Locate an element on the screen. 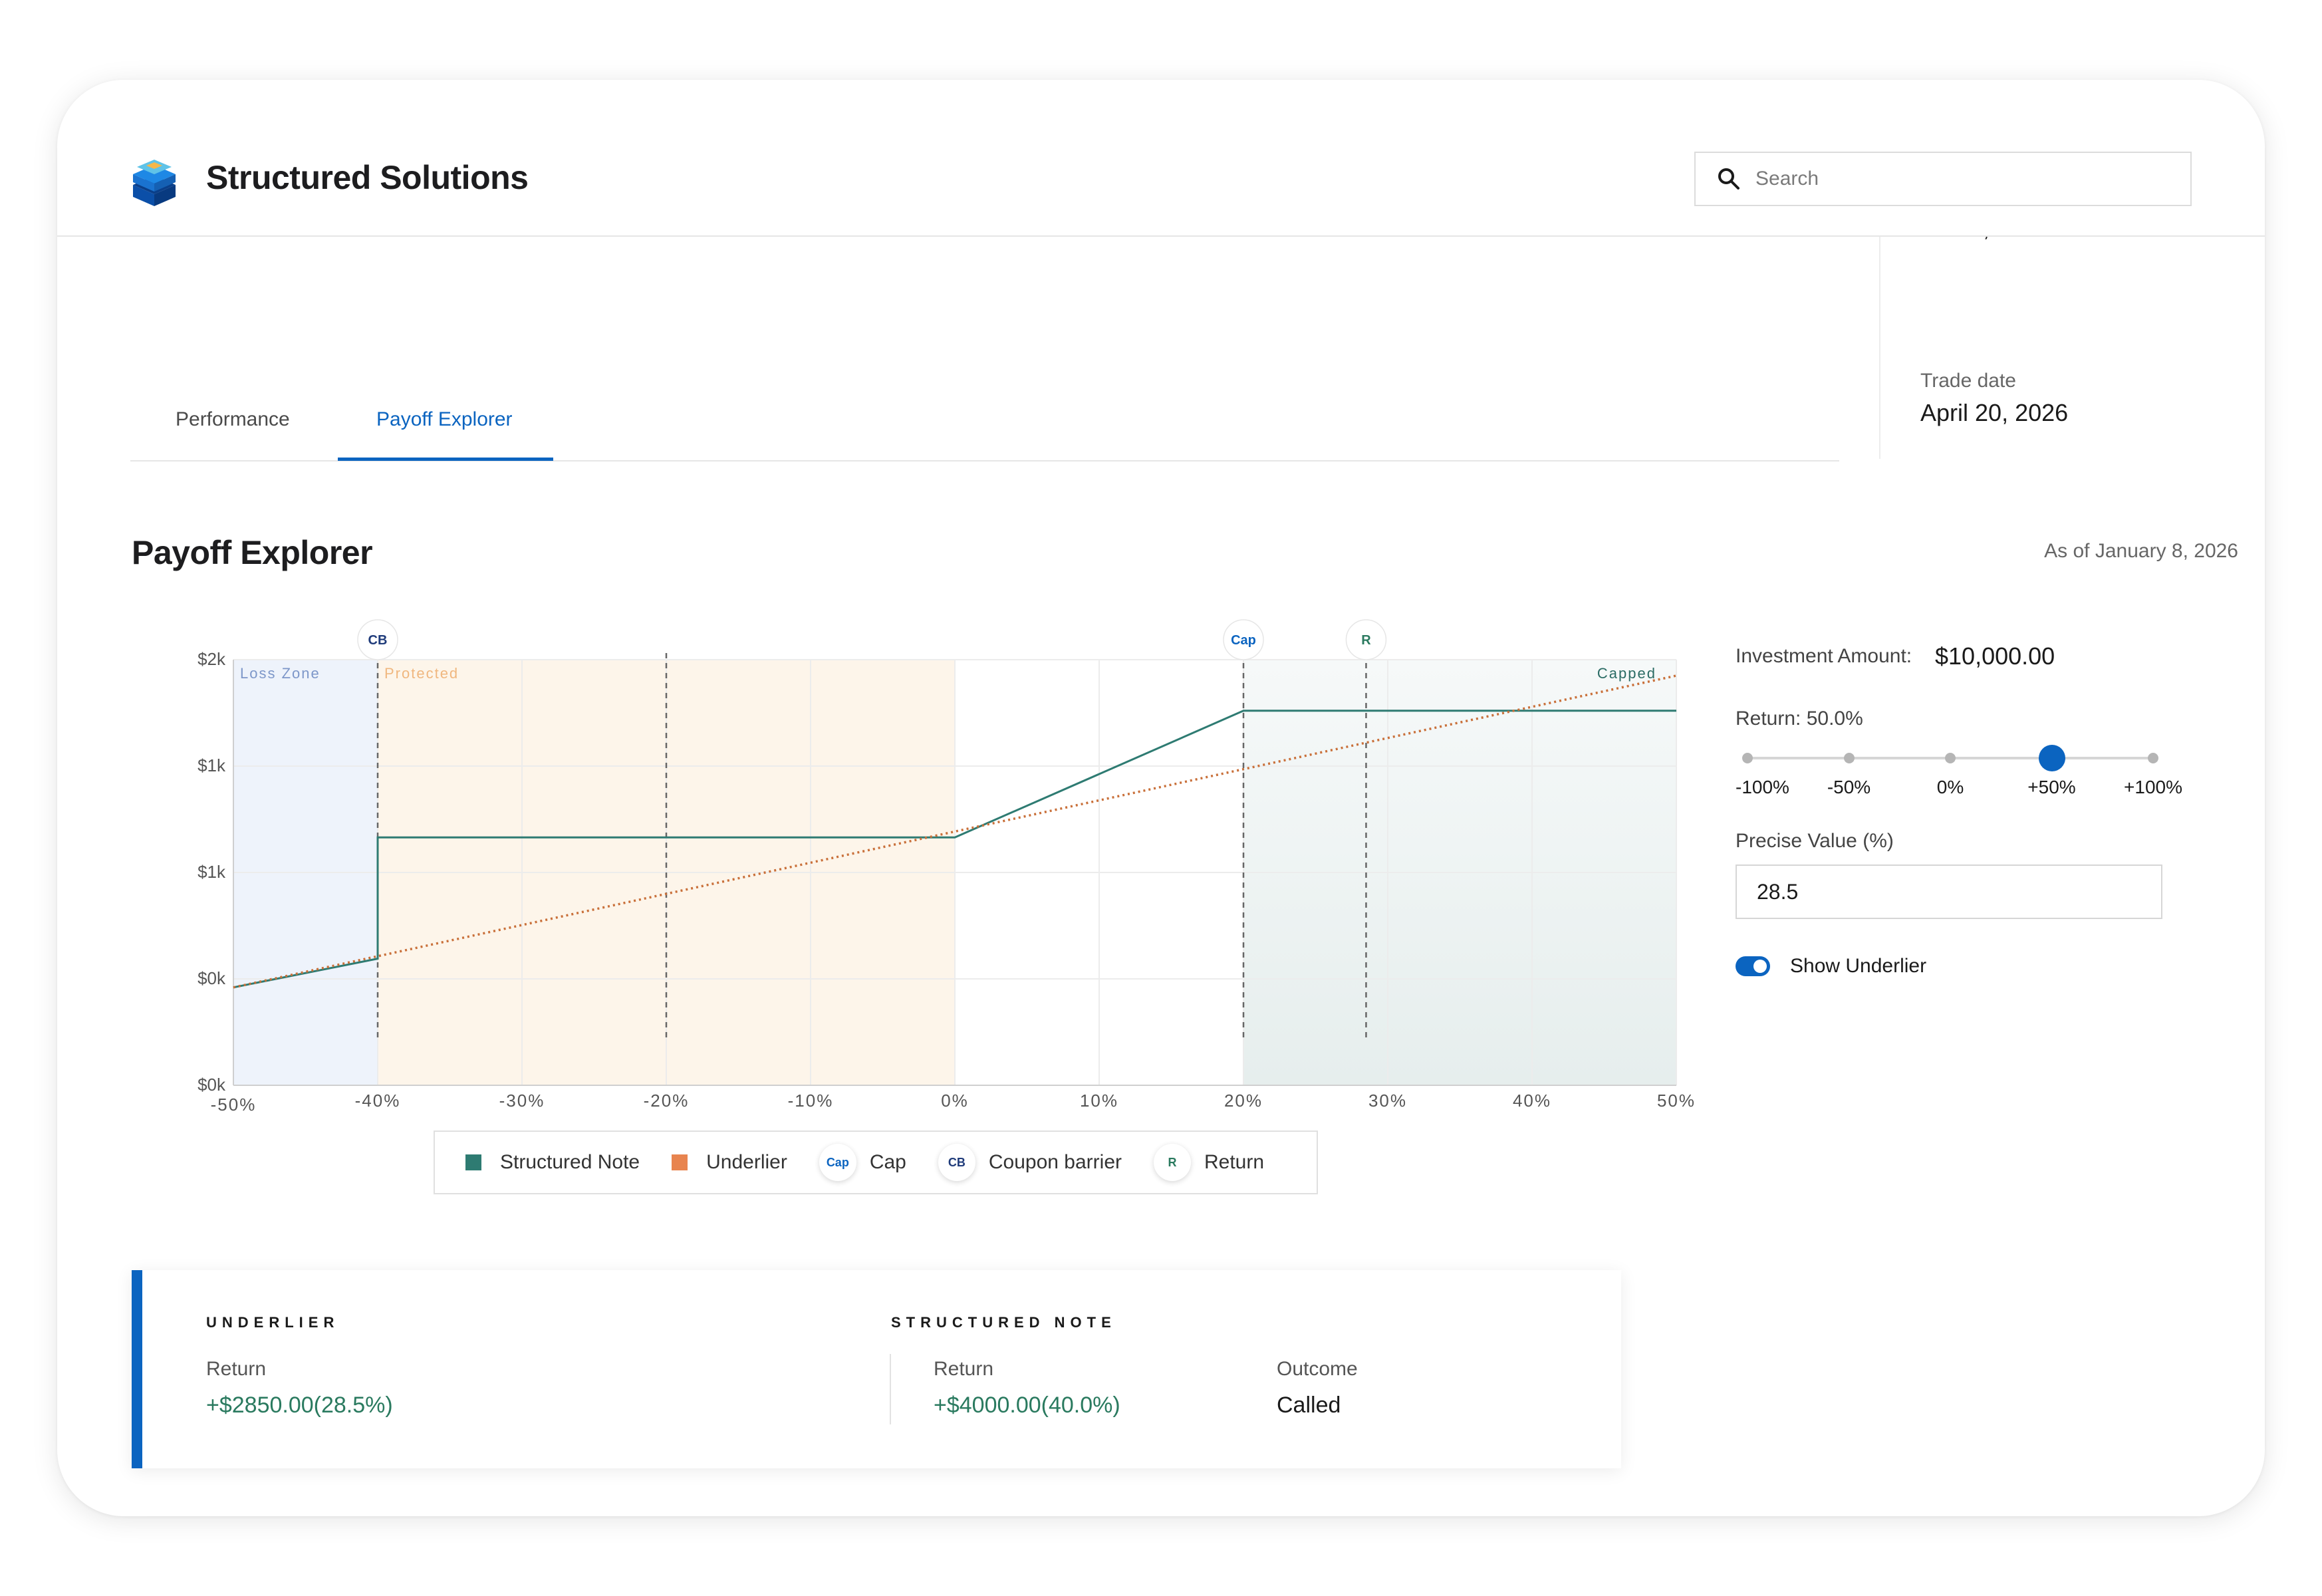  marker-badge-cb: CB is located at coordinates (377, 639).